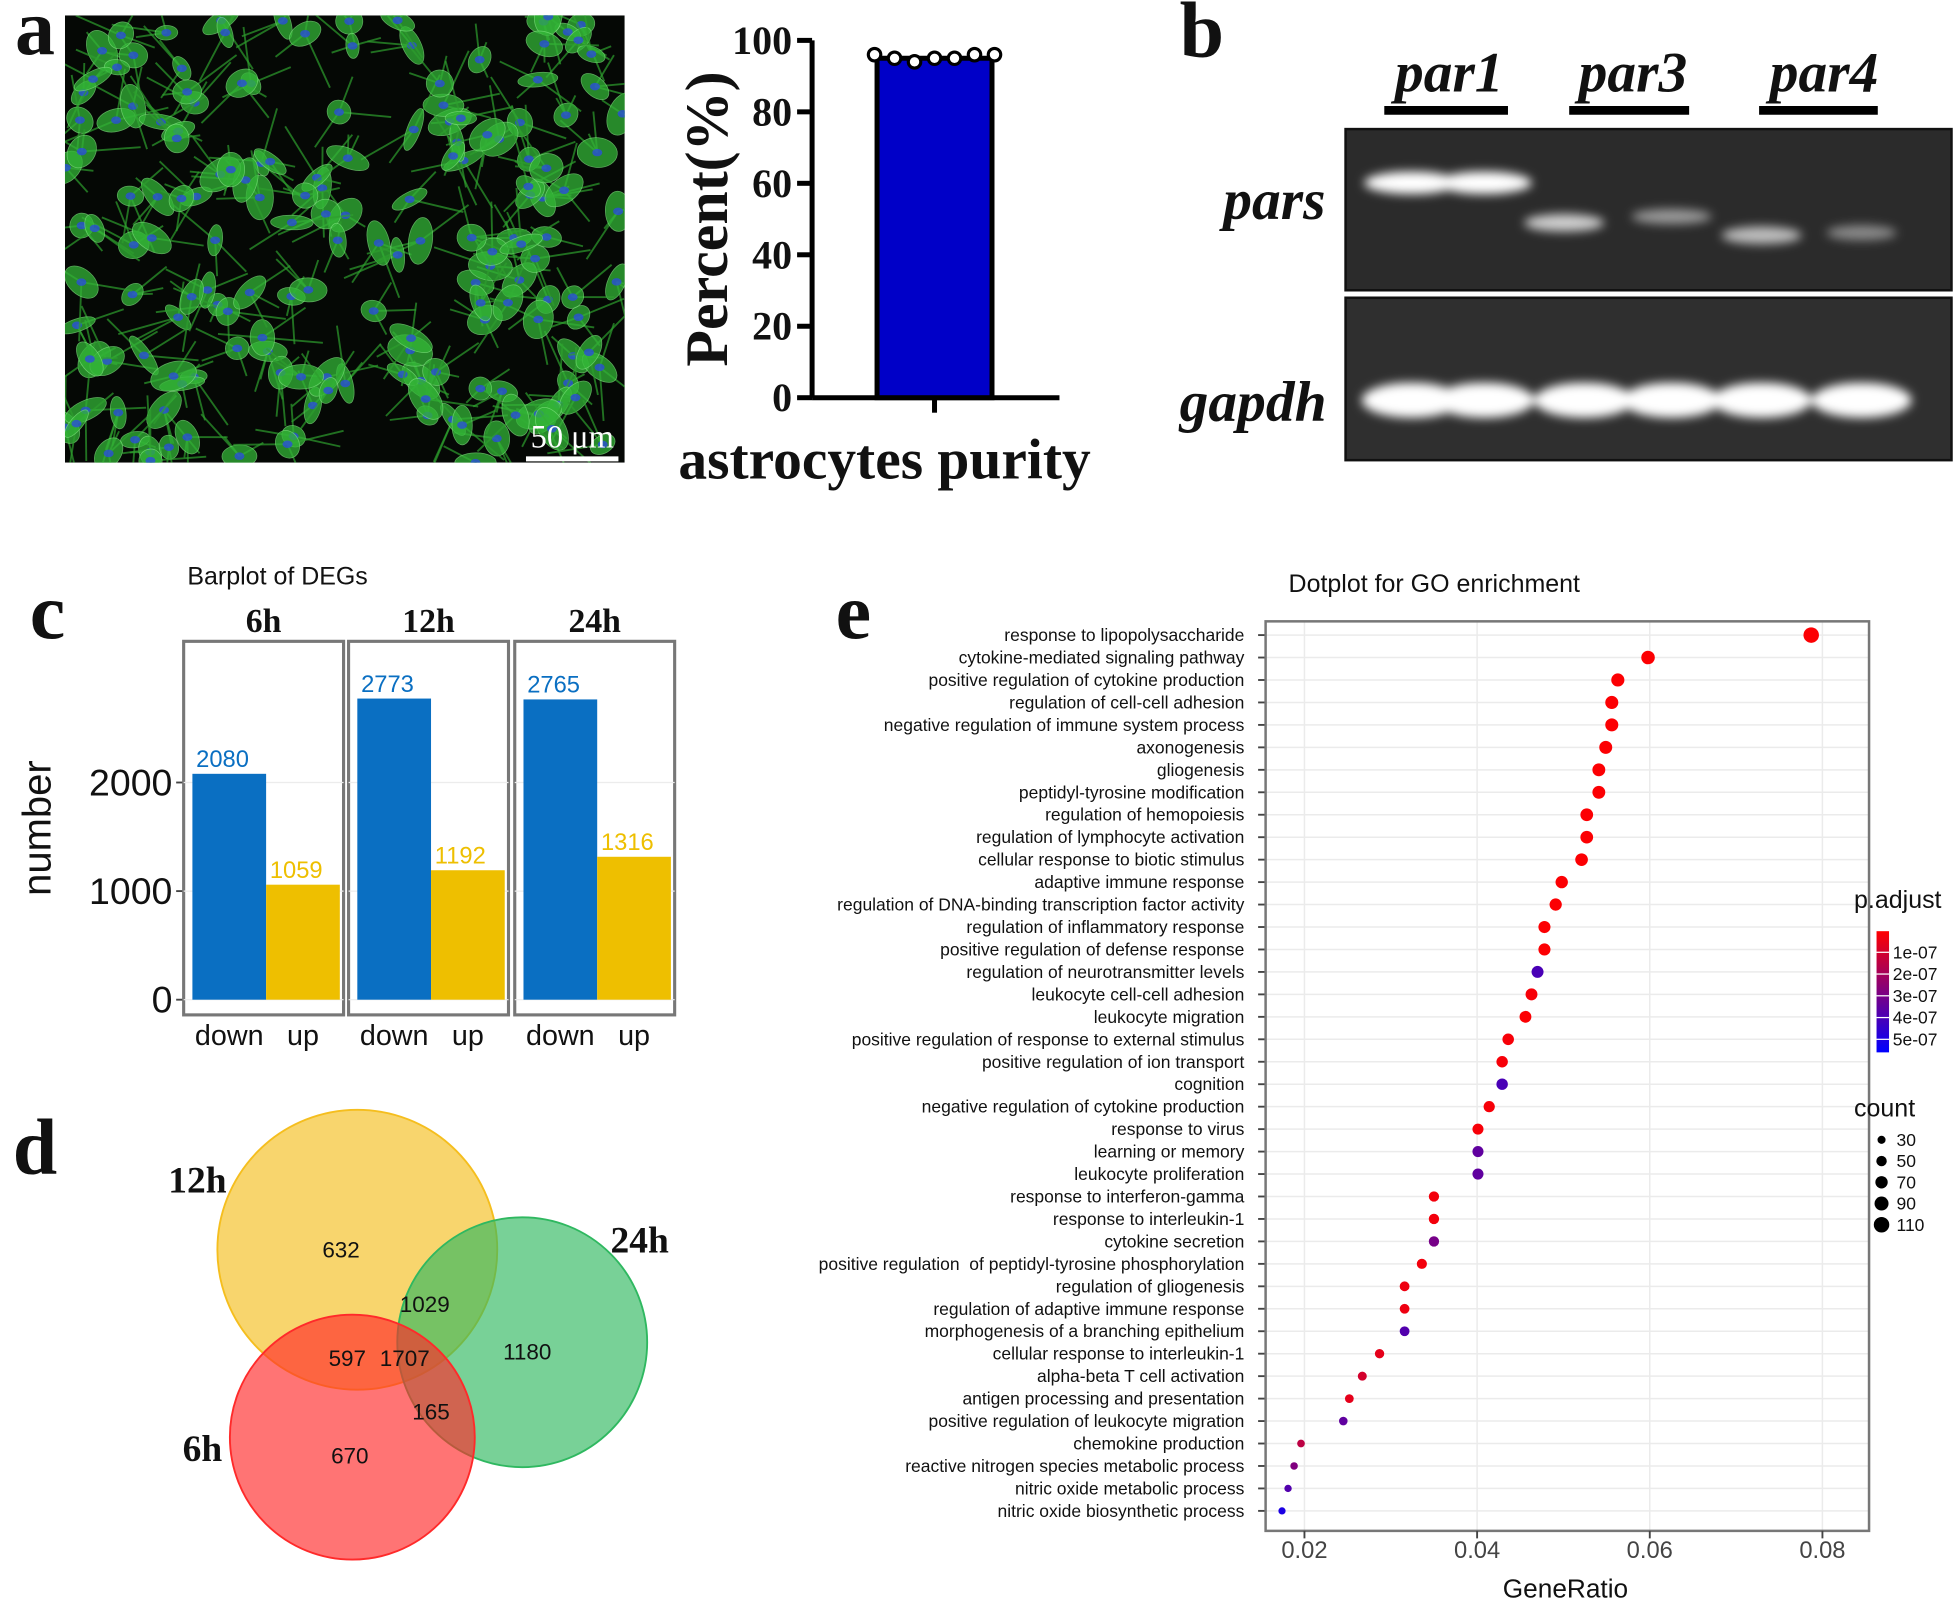  What do you see at coordinates (707, 218) in the screenshot?
I see `y-axis-label: Percent(%)` at bounding box center [707, 218].